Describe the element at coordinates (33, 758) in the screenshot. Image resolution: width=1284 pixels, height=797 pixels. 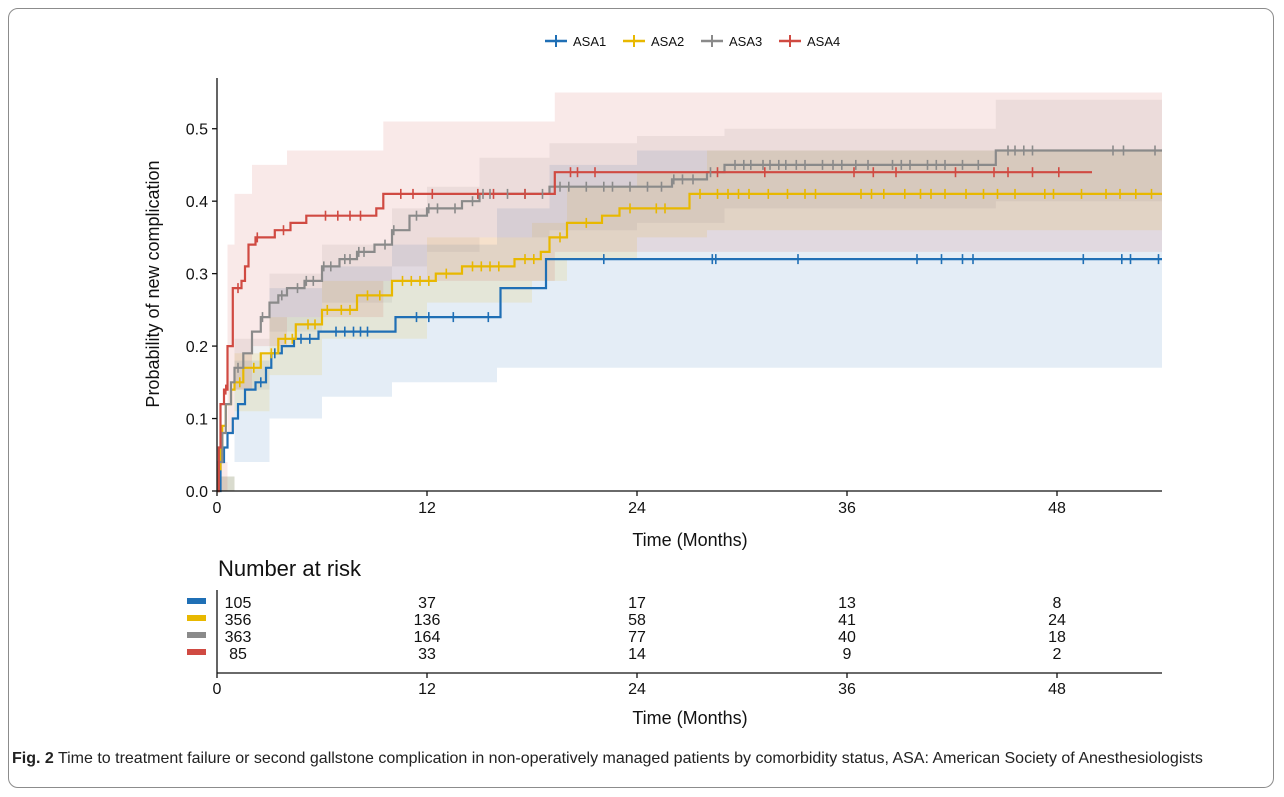
I see `caption-label: Fig. 2` at that location.